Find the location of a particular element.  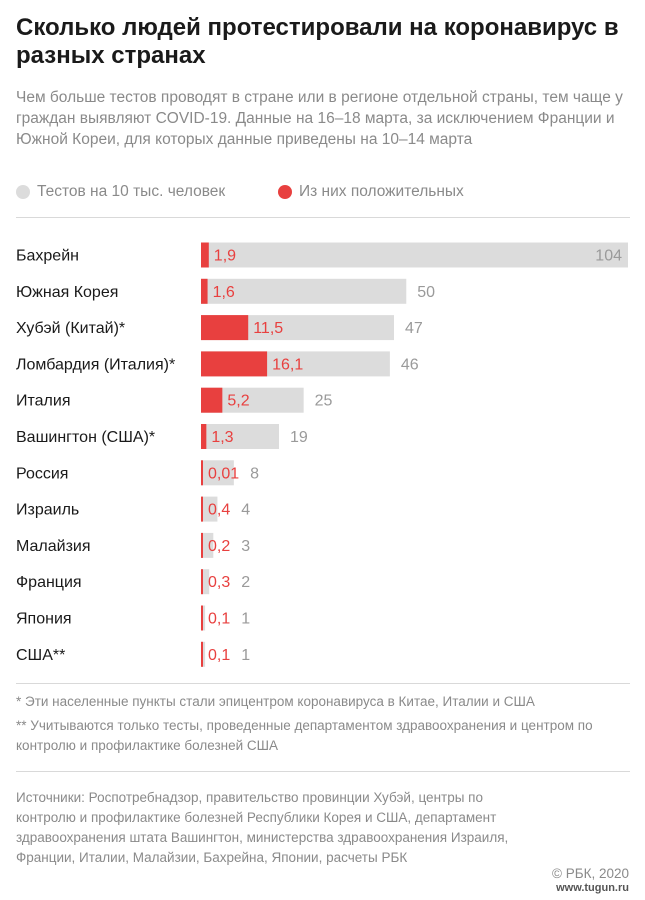

row-label: Южная Корея is located at coordinates (67, 292).